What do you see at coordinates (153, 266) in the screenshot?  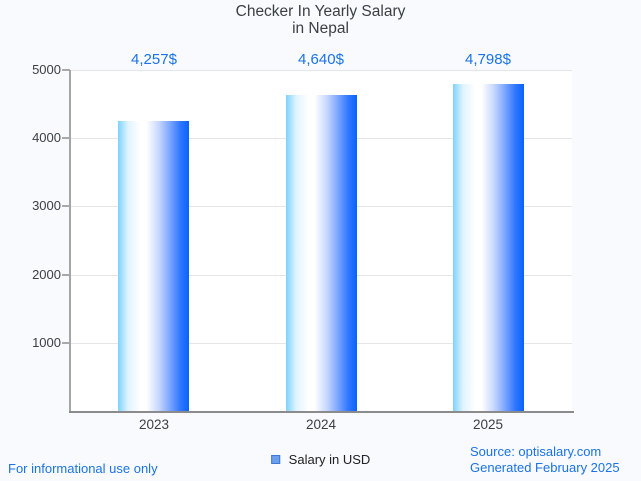 I see `bar-2023` at bounding box center [153, 266].